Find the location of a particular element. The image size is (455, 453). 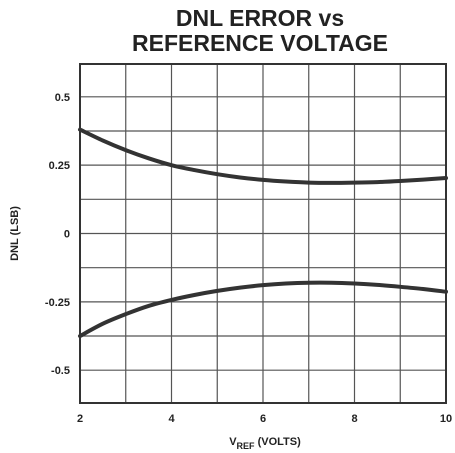

y-axis-label: DNL (LSB) is located at coordinates (15, 233).